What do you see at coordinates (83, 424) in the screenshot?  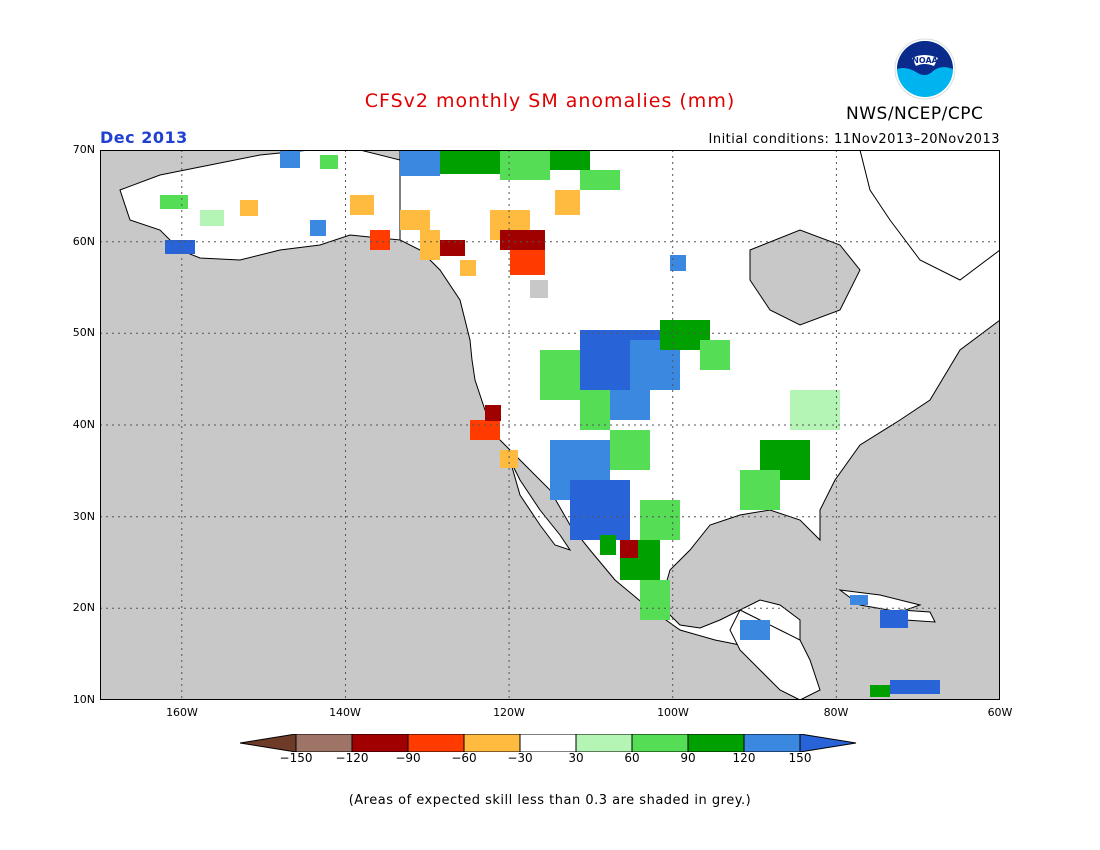 I see `lat-label: 40N` at bounding box center [83, 424].